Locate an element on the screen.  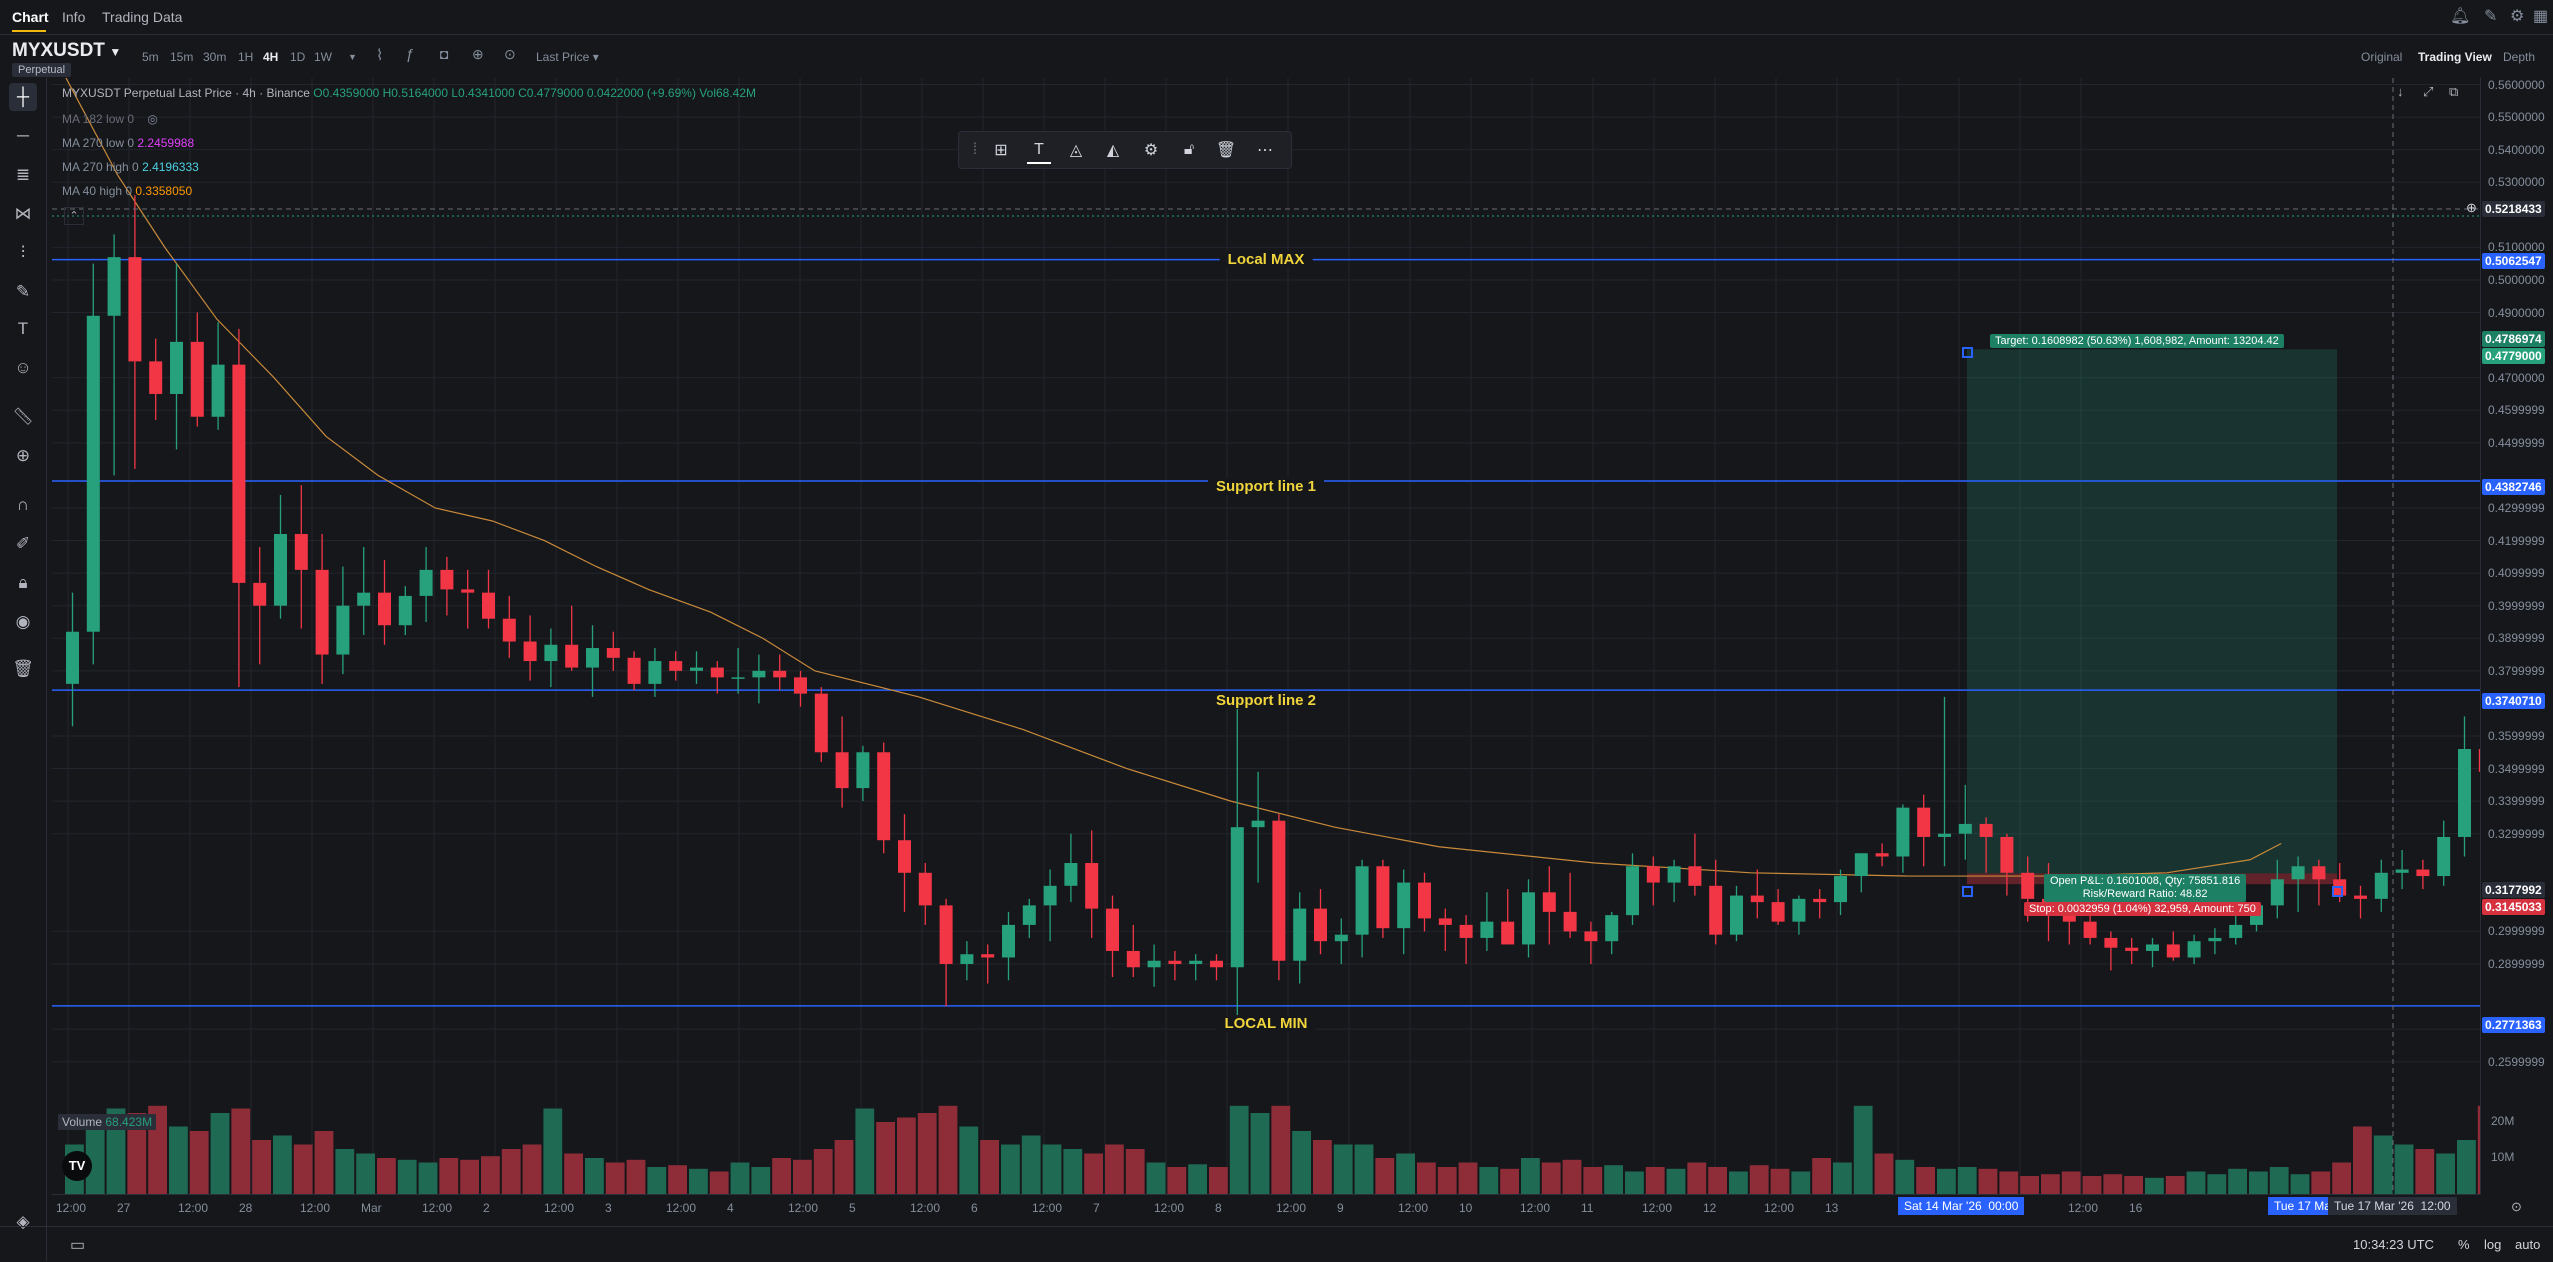
hline-label-support-1: Support line 1 is located at coordinates (1266, 486).